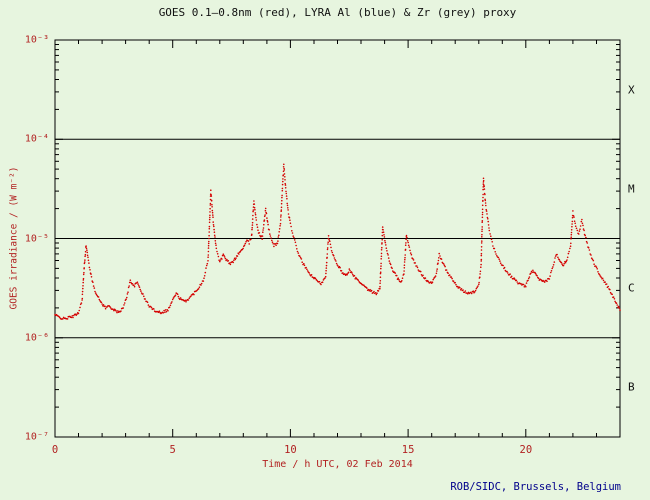 The image size is (650, 500). I want to click on y-axis-title: GOES irradiance / (W m⁻²), so click(14, 238).